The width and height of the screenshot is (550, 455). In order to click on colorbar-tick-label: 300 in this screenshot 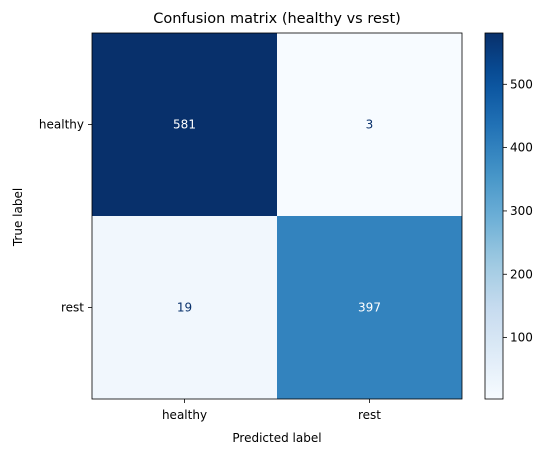, I will do `click(521, 211)`.